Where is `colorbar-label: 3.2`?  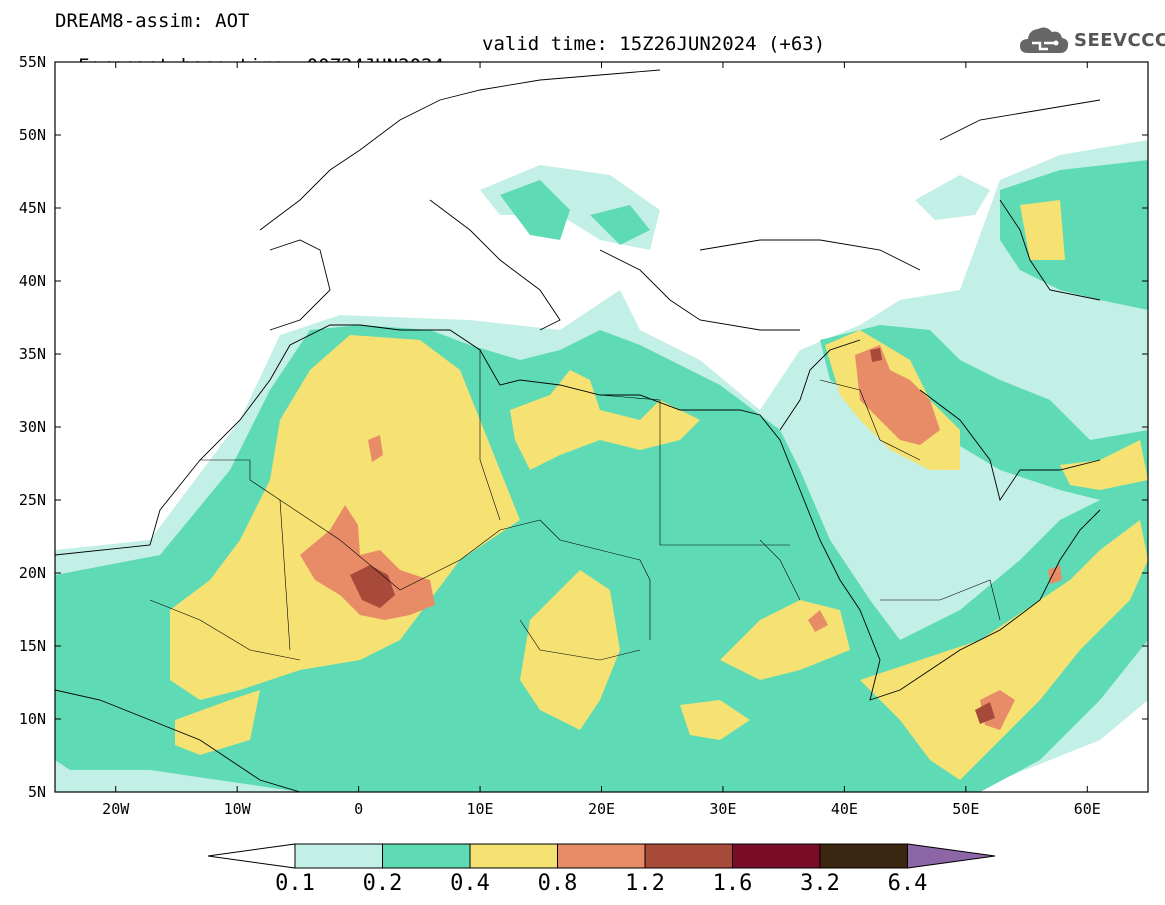
colorbar-label: 3.2 is located at coordinates (820, 883).